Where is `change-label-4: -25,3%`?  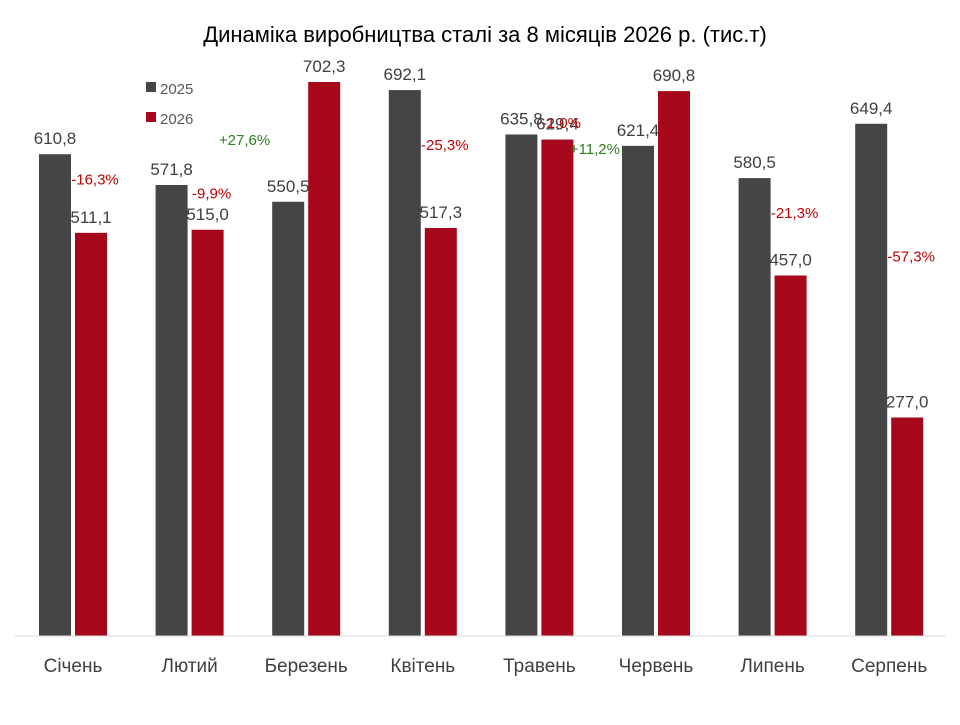
change-label-4: -25,3% is located at coordinates (445, 145).